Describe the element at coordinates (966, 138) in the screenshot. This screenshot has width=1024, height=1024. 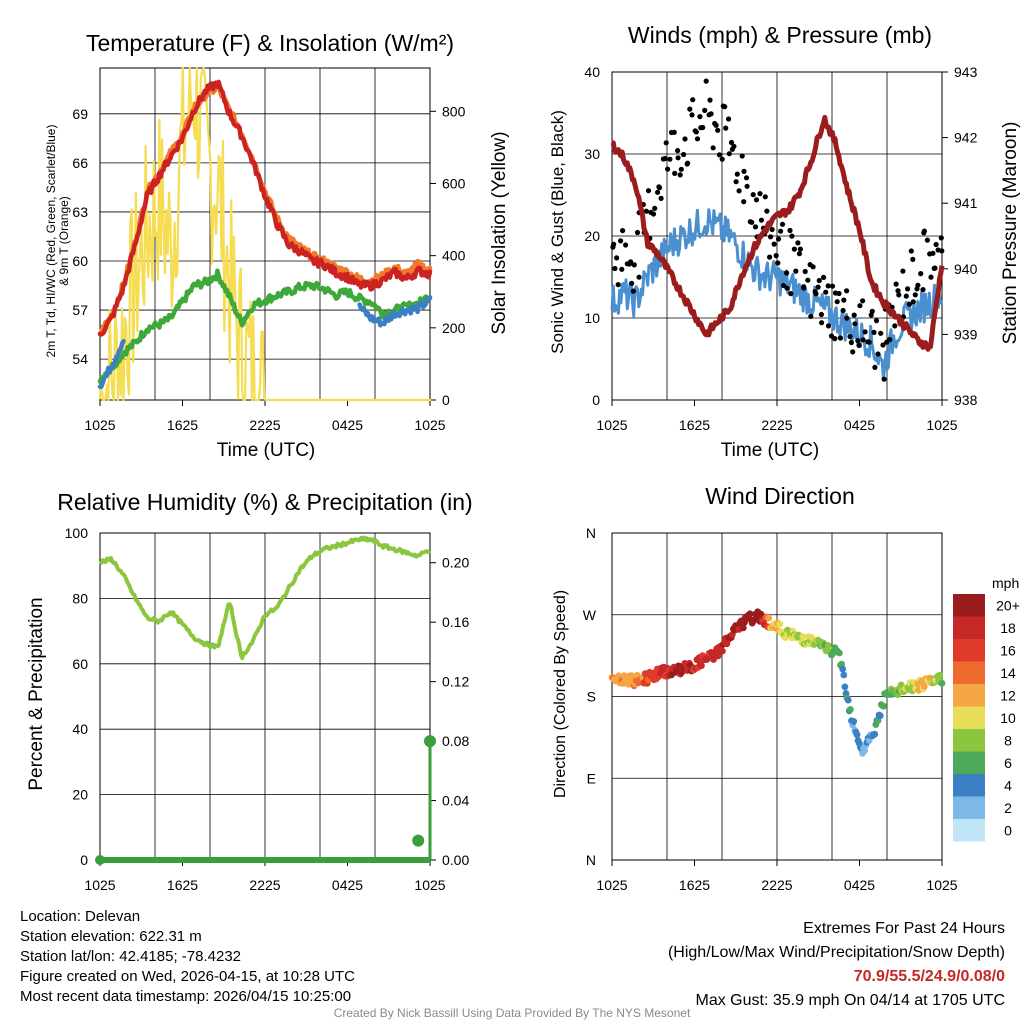
I see `y2-tick-label: 942` at that location.